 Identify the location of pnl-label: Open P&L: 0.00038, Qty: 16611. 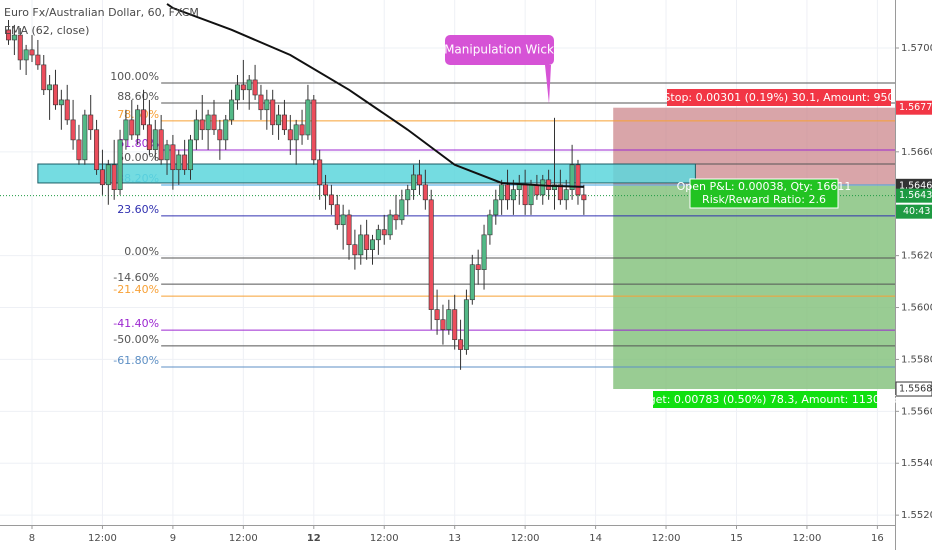
(764, 186).